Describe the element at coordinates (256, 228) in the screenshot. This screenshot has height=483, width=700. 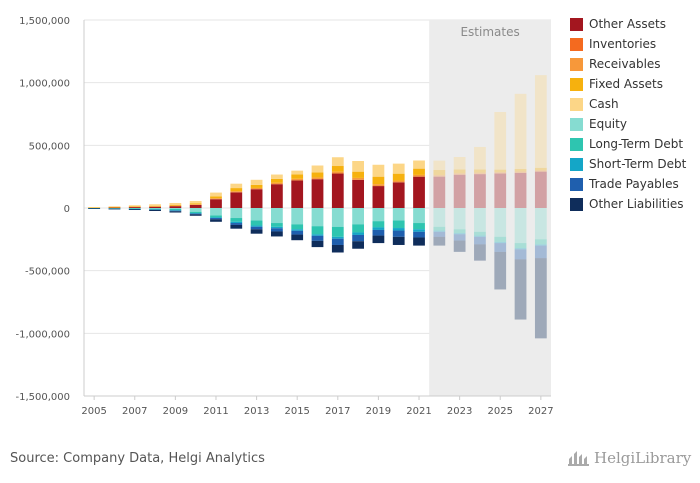
I see `bar-segment-trade-payables-2013` at that location.